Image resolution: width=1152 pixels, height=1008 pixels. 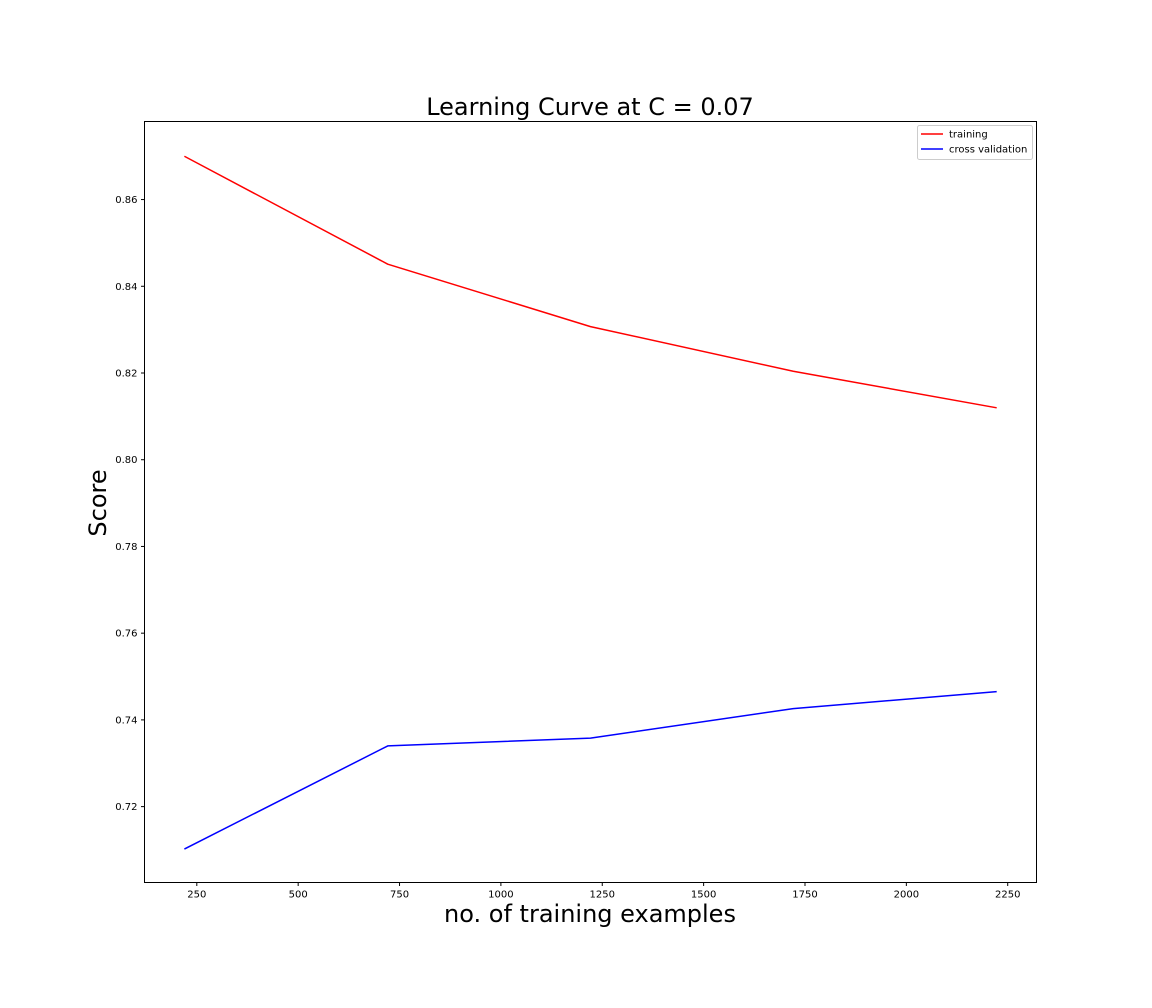 What do you see at coordinates (126, 287) in the screenshot?
I see `y-tick-label: 0.84` at bounding box center [126, 287].